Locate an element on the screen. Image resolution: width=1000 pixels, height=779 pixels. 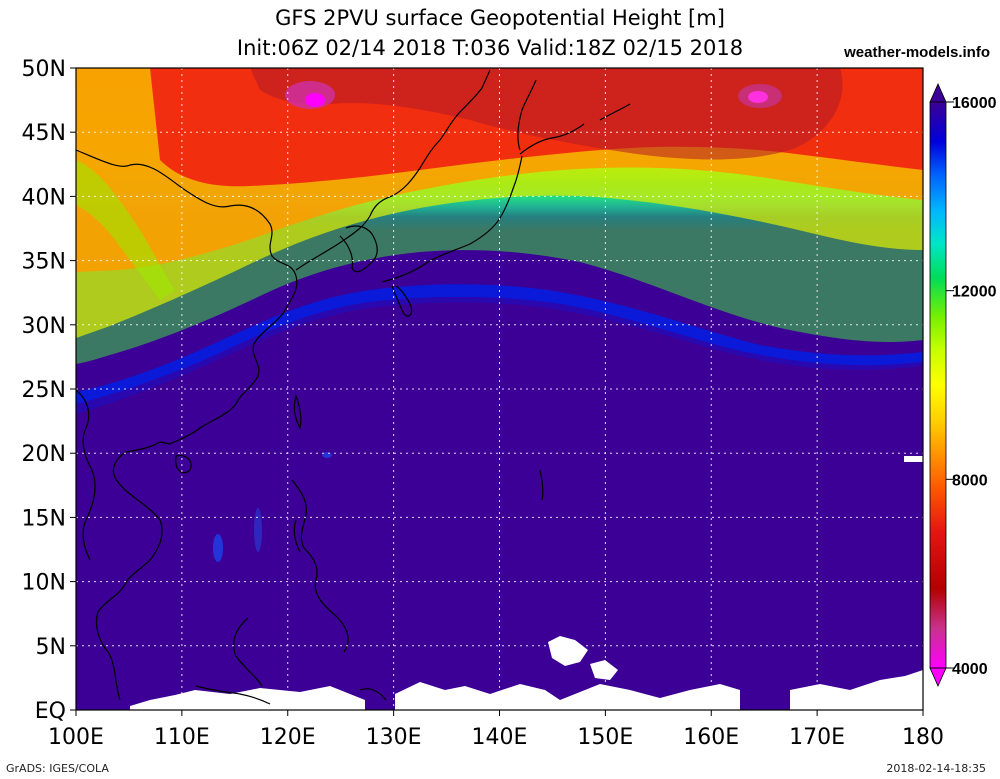
colorbar-top-arrow is located at coordinates (938, 93).